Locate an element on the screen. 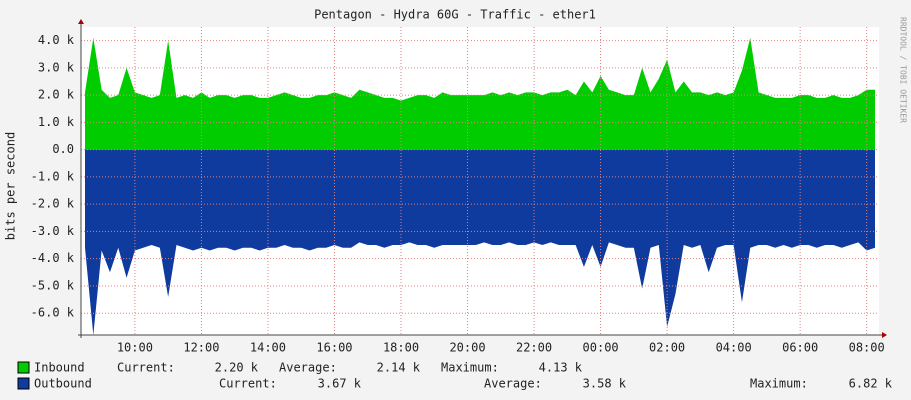 This screenshot has height=400, width=911. legend-stat-value: 3.67 k is located at coordinates (340, 384).